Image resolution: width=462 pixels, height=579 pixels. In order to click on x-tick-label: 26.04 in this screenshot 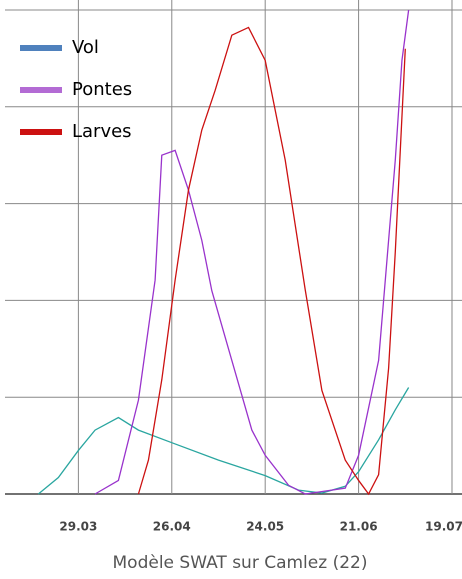, I will do `click(172, 527)`.